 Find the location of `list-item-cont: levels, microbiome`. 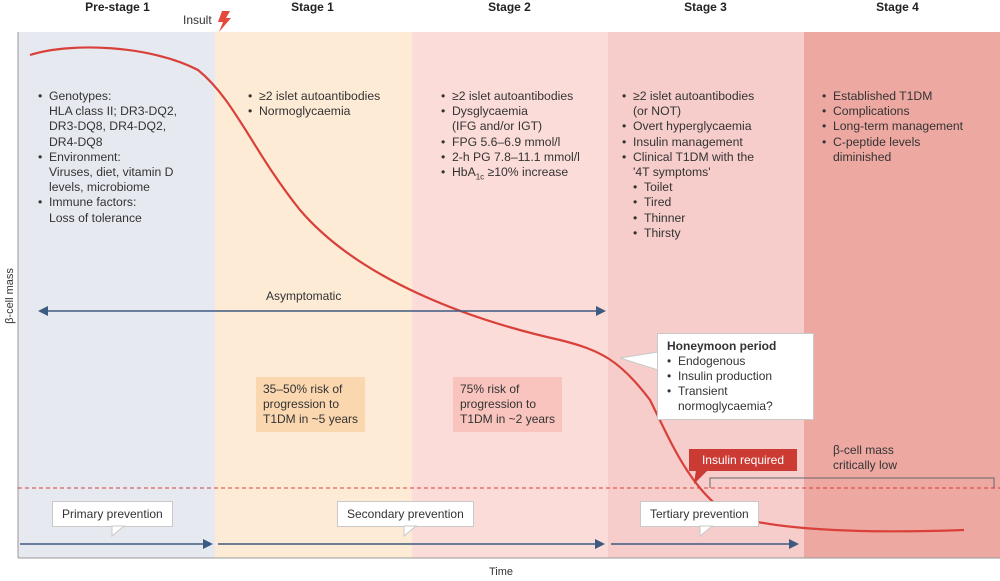

list-item-cont: levels, microbiome is located at coordinates (99, 187).